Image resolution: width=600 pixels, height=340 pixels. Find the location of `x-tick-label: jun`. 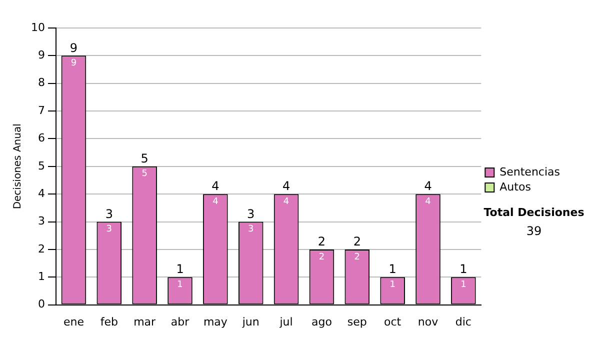

x-tick-label: jun is located at coordinates (250, 321).